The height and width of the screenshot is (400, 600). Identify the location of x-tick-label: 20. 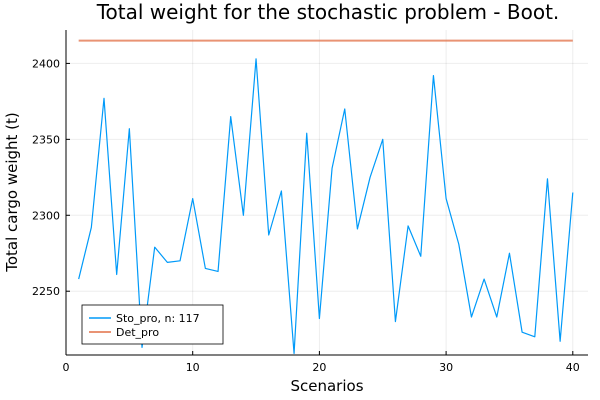
(319, 367).